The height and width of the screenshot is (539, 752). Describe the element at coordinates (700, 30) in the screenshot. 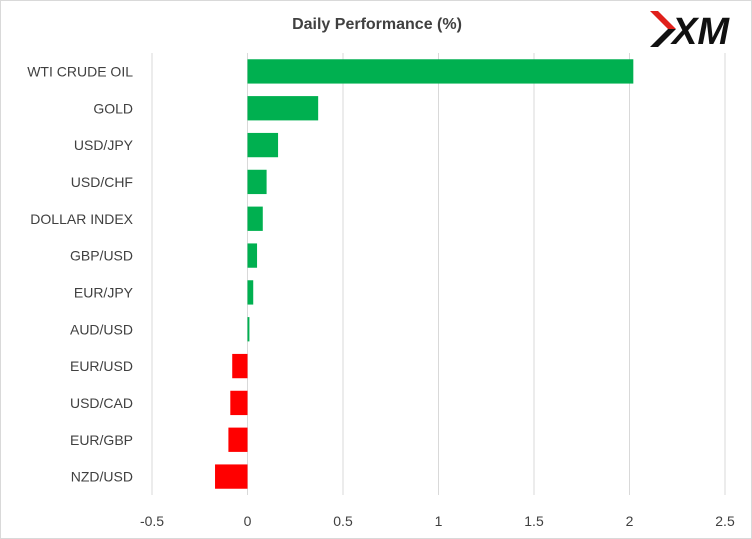

I see `logo-text: XM` at that location.